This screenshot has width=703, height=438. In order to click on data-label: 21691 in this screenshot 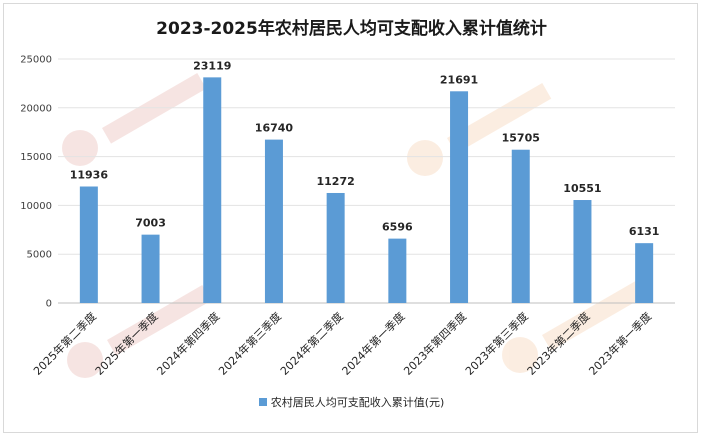, I will do `click(459, 79)`.